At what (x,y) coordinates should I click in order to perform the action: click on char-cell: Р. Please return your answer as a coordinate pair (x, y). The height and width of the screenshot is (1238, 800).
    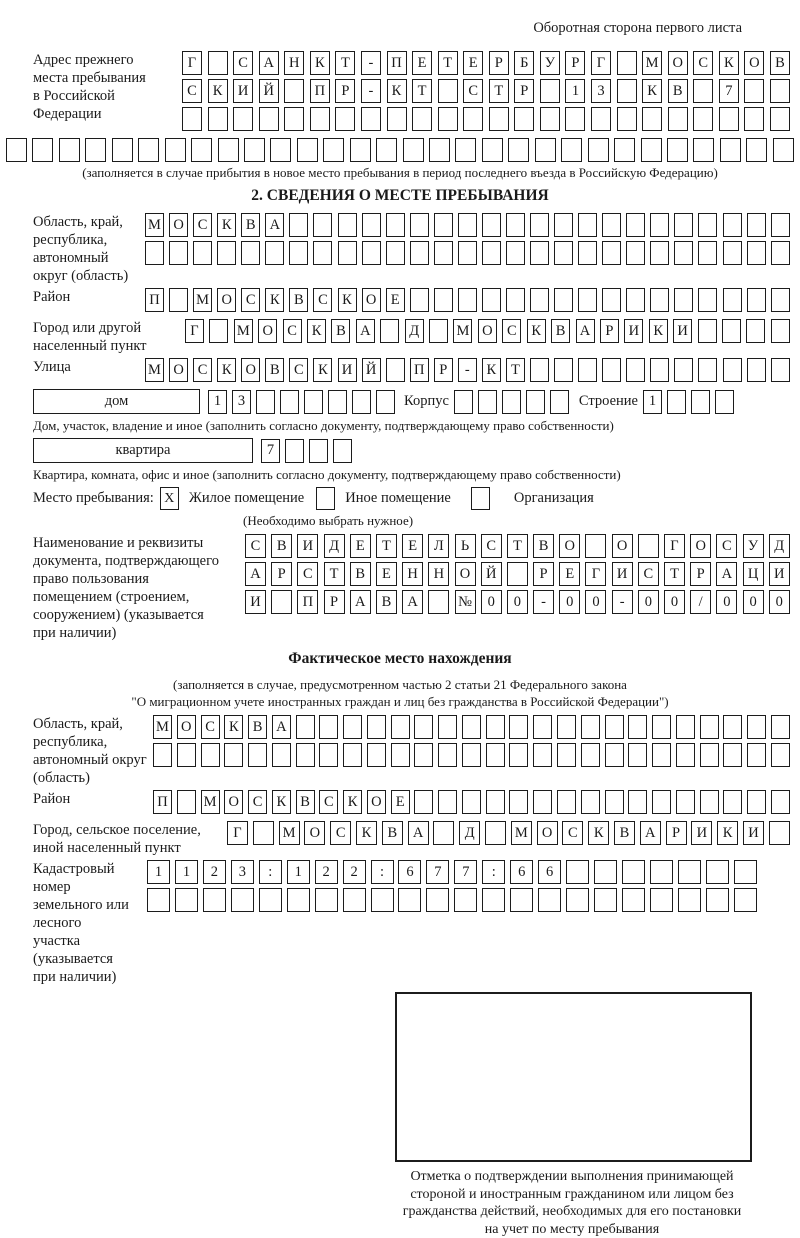
    Looking at the image, I should click on (676, 833).